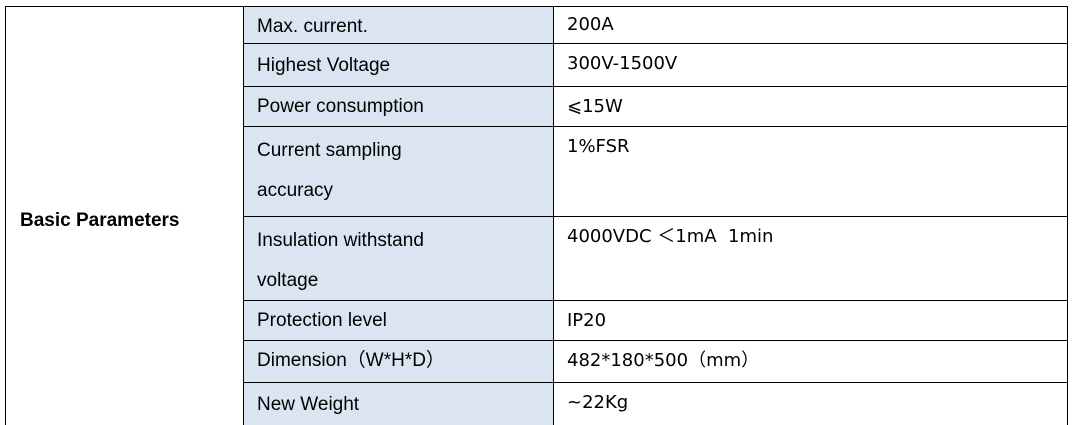 The height and width of the screenshot is (425, 1075). What do you see at coordinates (398, 25) in the screenshot?
I see `label-cell: Max. current.` at bounding box center [398, 25].